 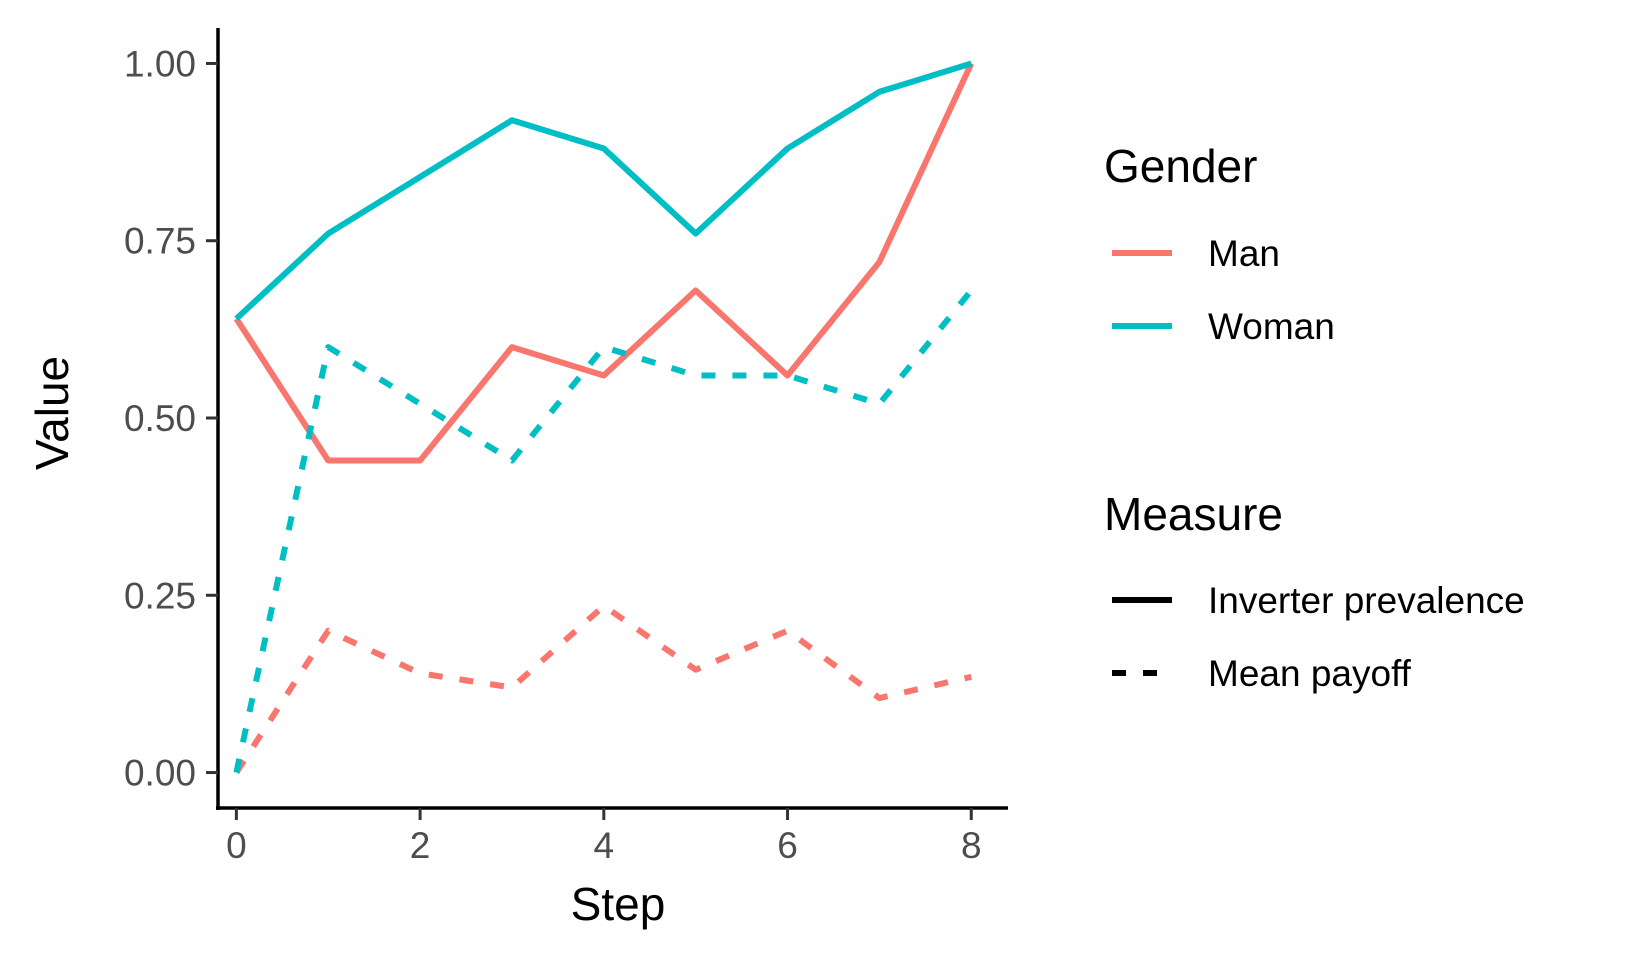 I want to click on legend-label-man: Man, so click(x=1244, y=253).